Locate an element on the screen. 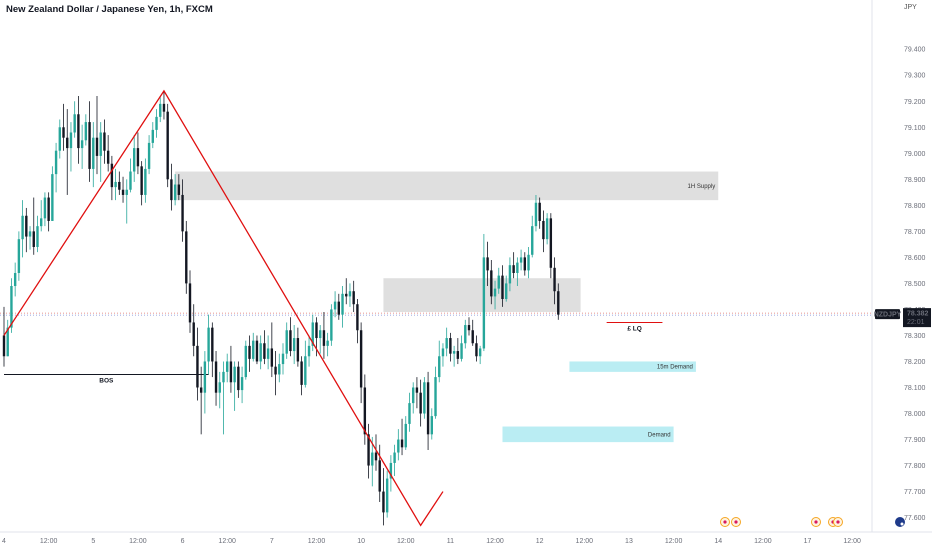 This screenshot has height=550, width=932. time-tick-label: 7 is located at coordinates (272, 541).